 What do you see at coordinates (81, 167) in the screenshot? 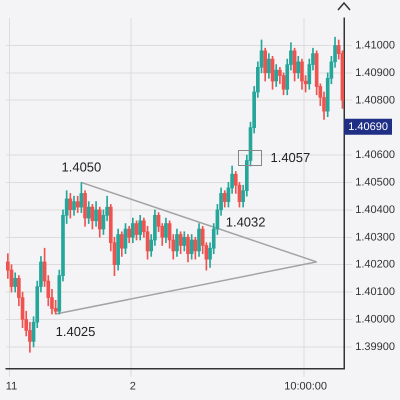
I see `annotation: 1.4050` at bounding box center [81, 167].